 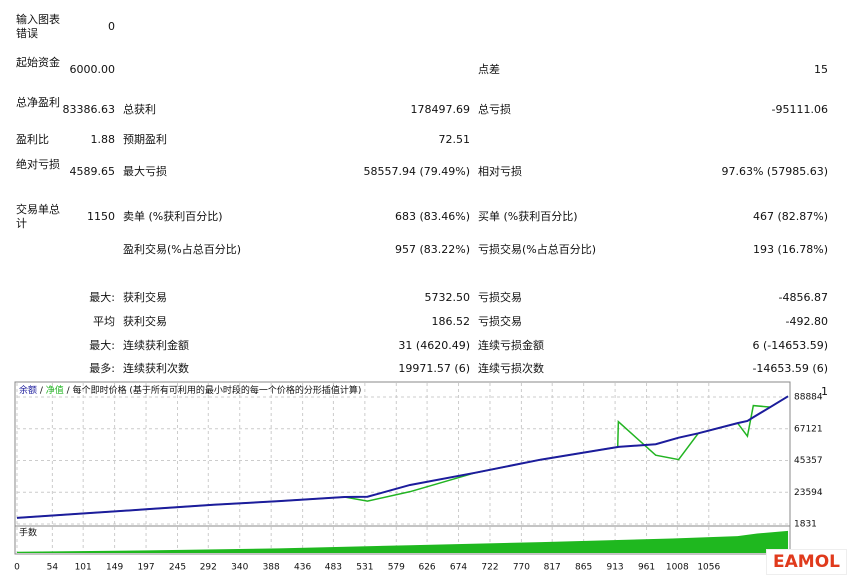 What do you see at coordinates (28, 533) in the screenshot?
I see `panel-title: 手数` at bounding box center [28, 533].